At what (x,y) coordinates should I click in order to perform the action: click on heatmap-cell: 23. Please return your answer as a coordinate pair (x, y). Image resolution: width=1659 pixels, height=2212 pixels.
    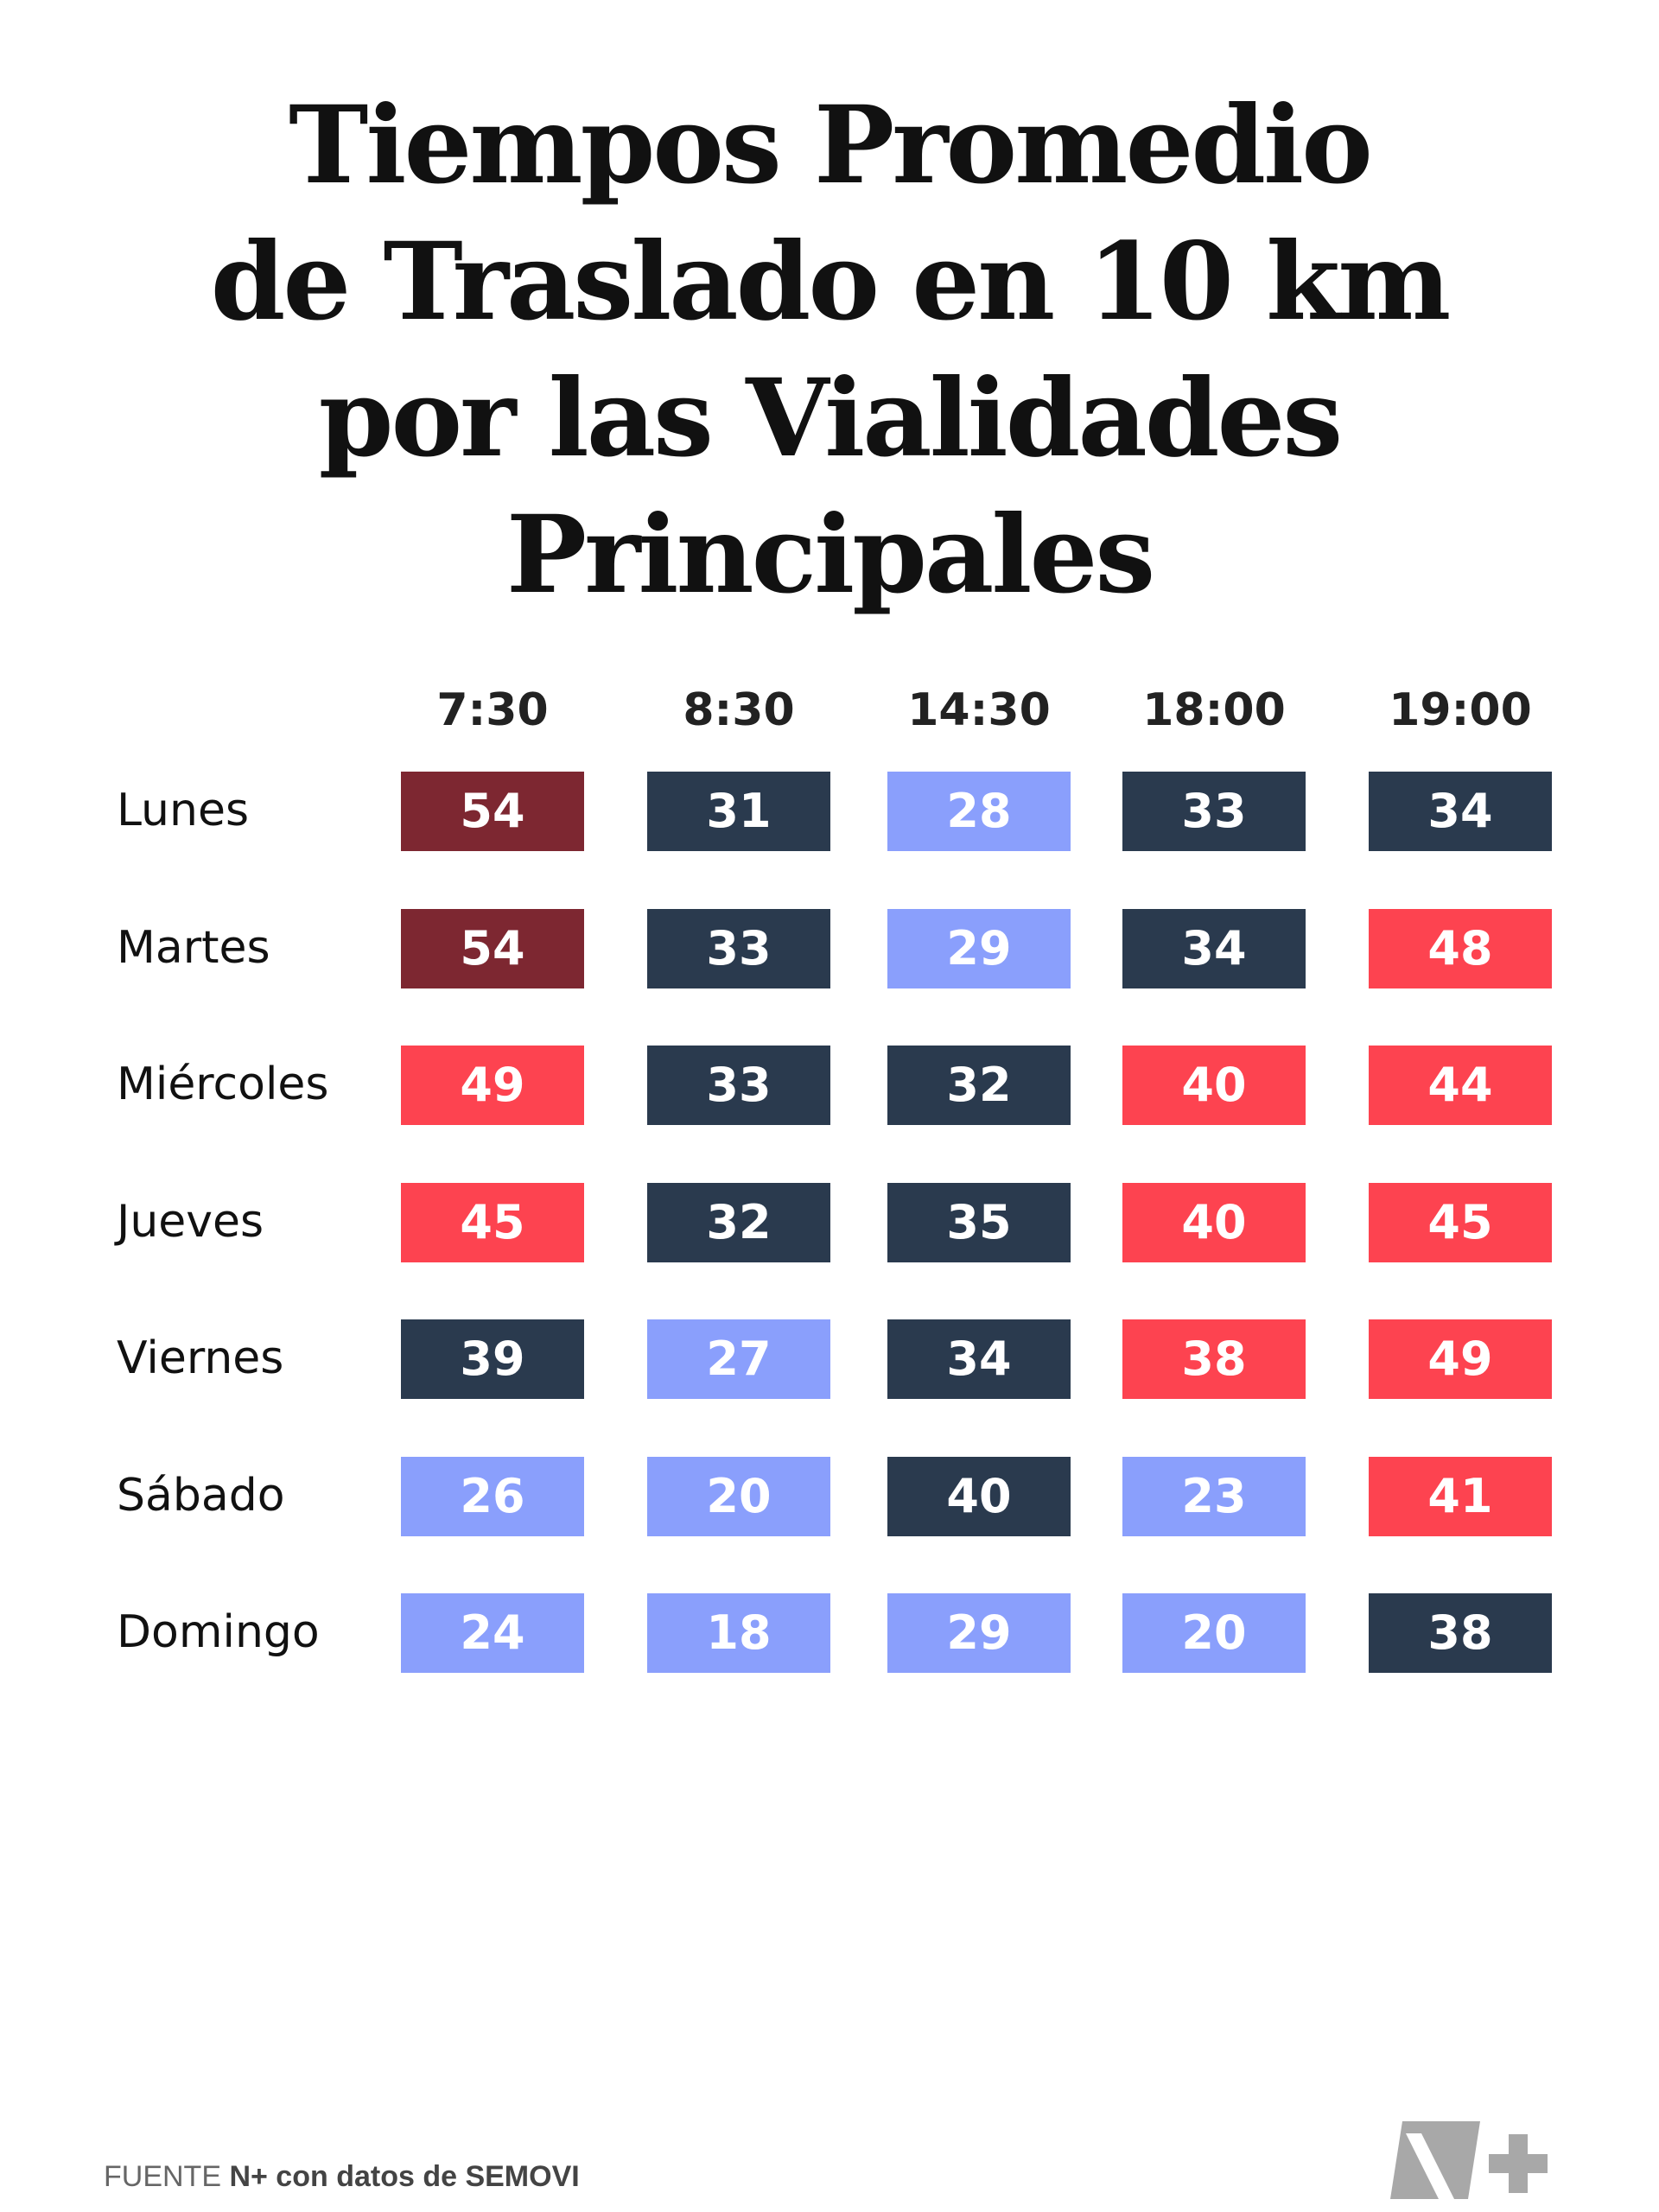
    Looking at the image, I should click on (1214, 1496).